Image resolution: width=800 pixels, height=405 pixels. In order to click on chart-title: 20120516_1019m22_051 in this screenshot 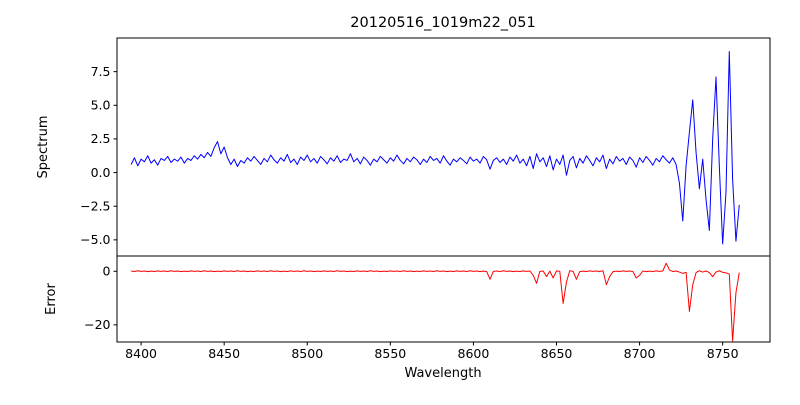, I will do `click(442, 23)`.